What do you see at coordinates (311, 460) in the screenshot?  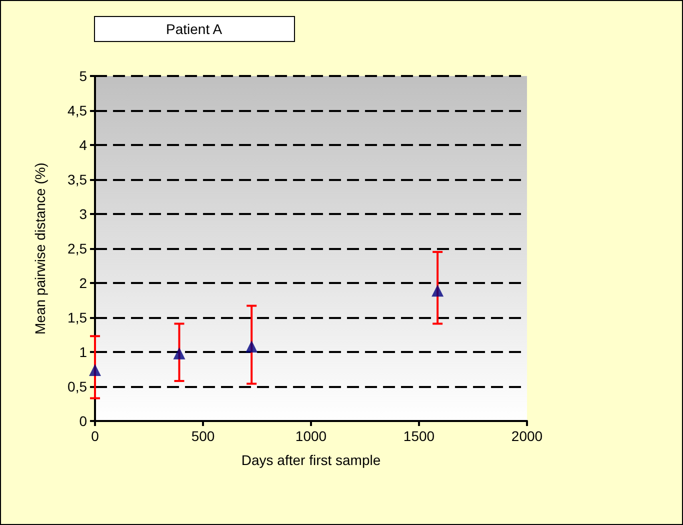 I see `x-axis-title: Days after first sample` at bounding box center [311, 460].